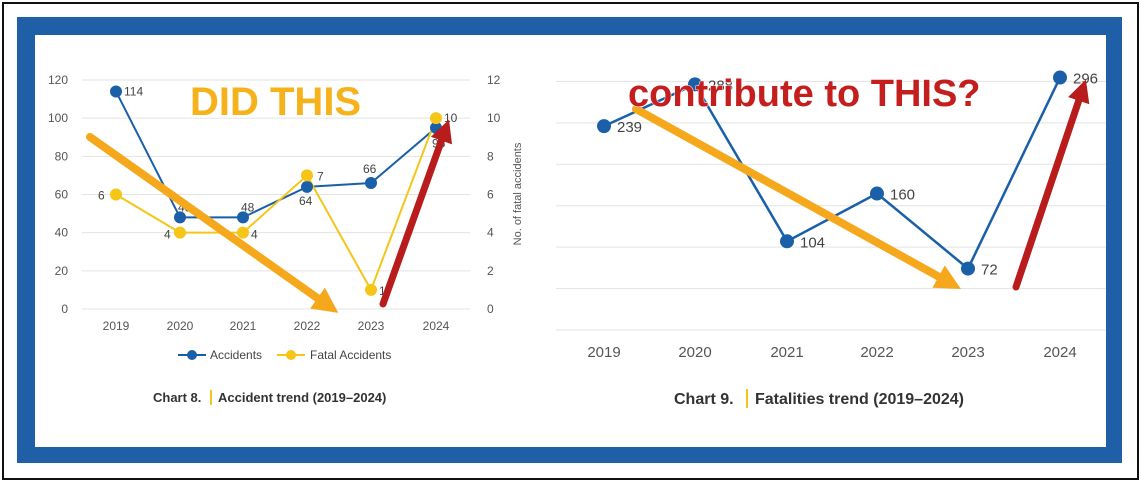  I want to click on caption-chart-9: Chart 9. Fatalities trend (2019–2024), so click(819, 398).